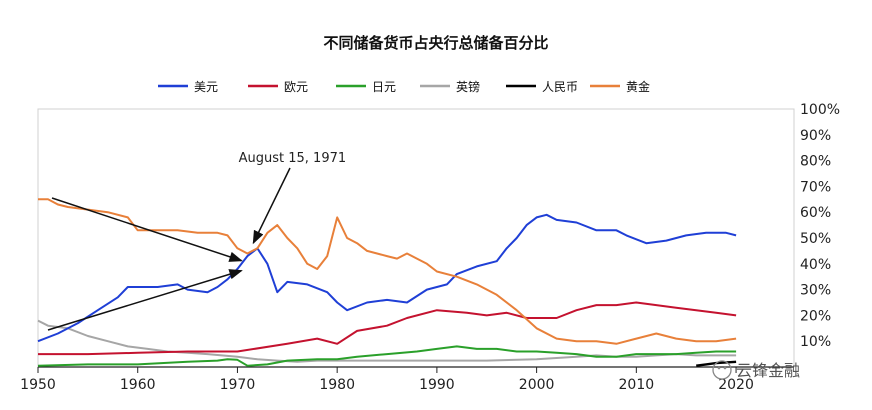  Describe the element at coordinates (238, 385) in the screenshot. I see `x-tick-label: 1970` at that location.